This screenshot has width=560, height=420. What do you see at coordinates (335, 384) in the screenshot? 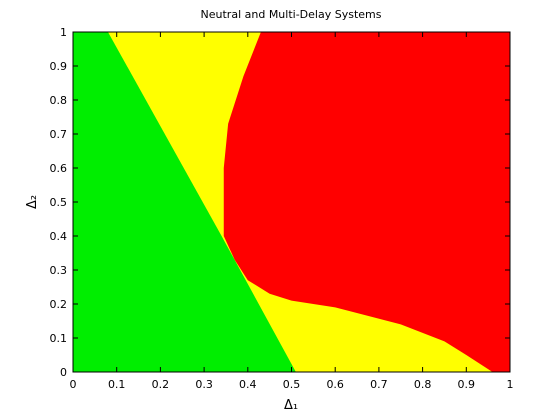
I see `x-tick-label: 0.6` at bounding box center [335, 384].